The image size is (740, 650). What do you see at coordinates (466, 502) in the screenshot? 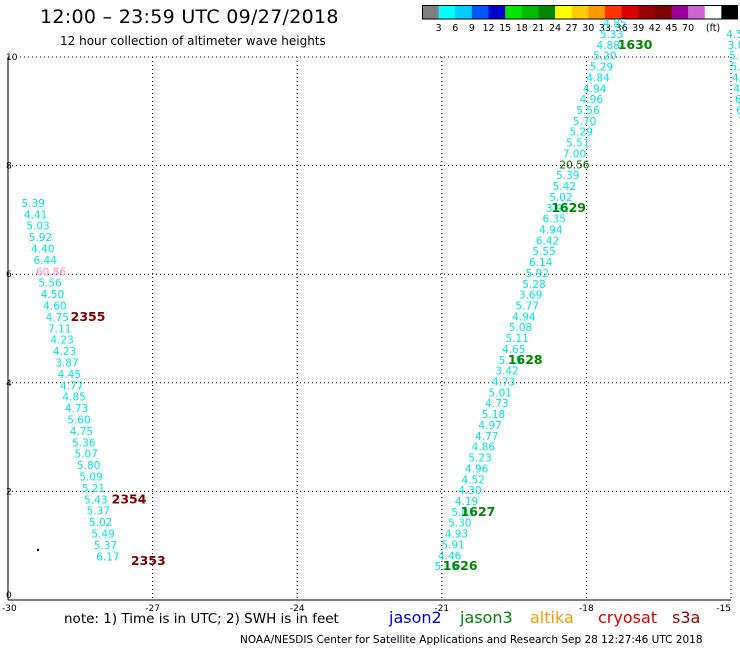
I see `wave-height-value: 4.19` at bounding box center [466, 502].